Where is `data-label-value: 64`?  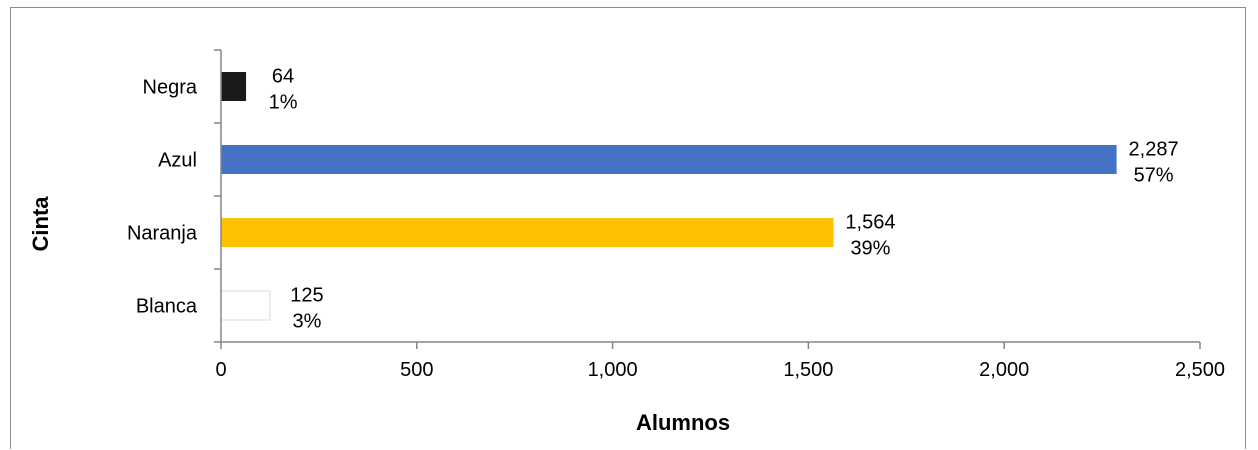
data-label-value: 64 is located at coordinates (283, 77).